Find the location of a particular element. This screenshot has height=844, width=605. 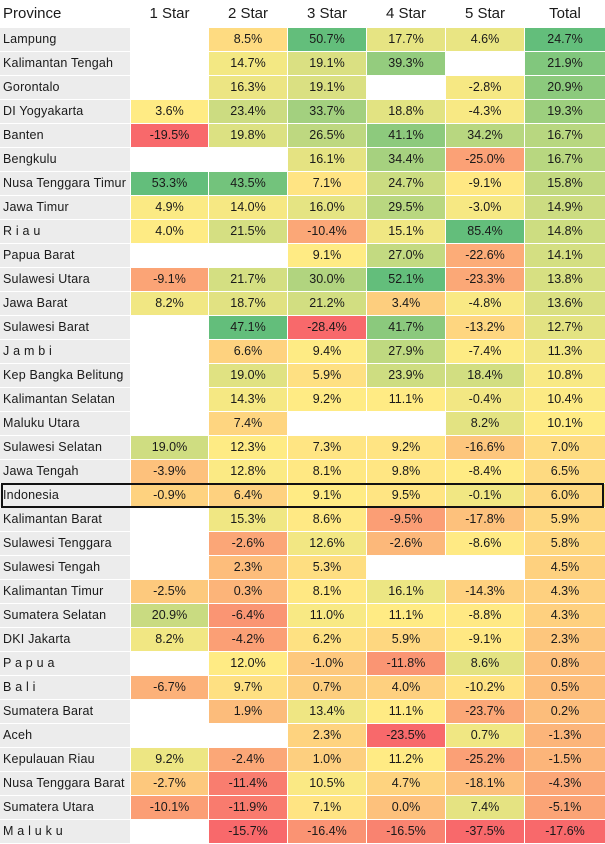

table-row: Aceh 2.3% -23.5% 0.7% -1.3% is located at coordinates (302, 736).